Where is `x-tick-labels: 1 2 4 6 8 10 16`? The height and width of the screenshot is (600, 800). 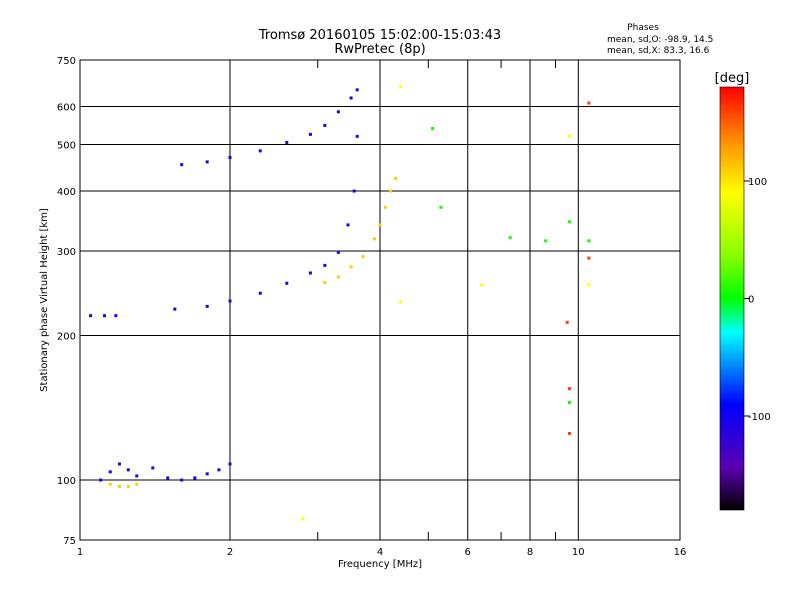
x-tick-labels: 1 2 4 6 8 10 16 is located at coordinates (382, 552).